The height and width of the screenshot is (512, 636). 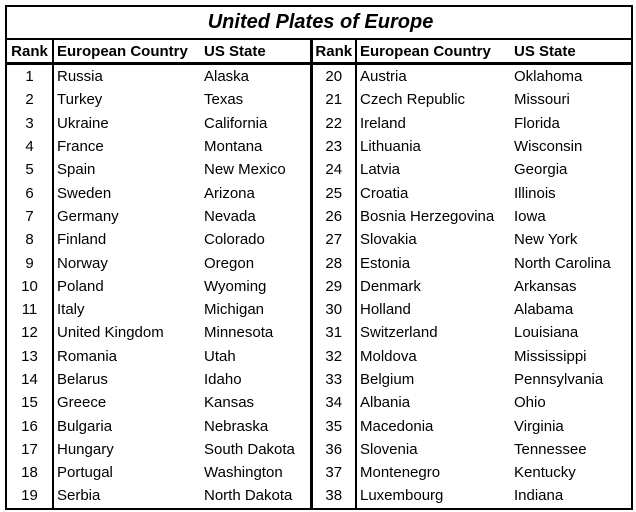 I want to click on name-cell: Indiana, so click(x=539, y=496).